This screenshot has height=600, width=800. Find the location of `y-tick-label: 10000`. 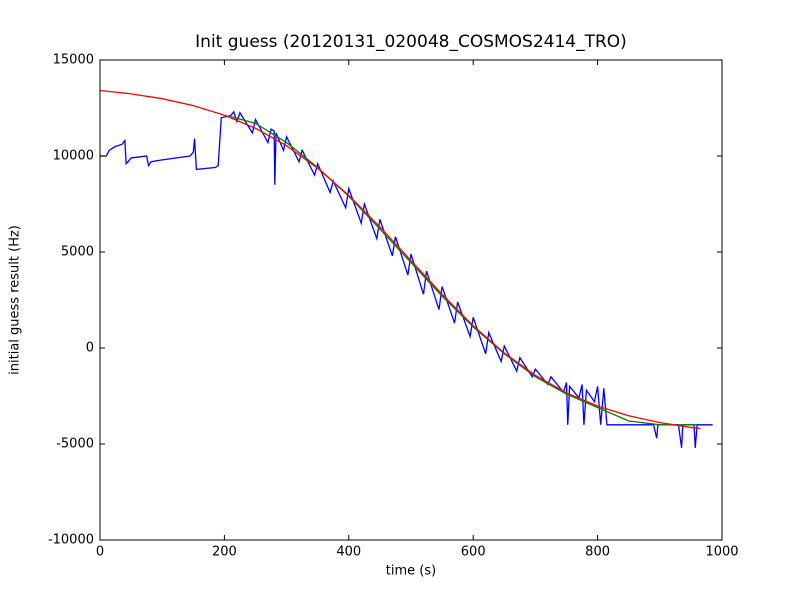

y-tick-label: 10000 is located at coordinates (73, 156).